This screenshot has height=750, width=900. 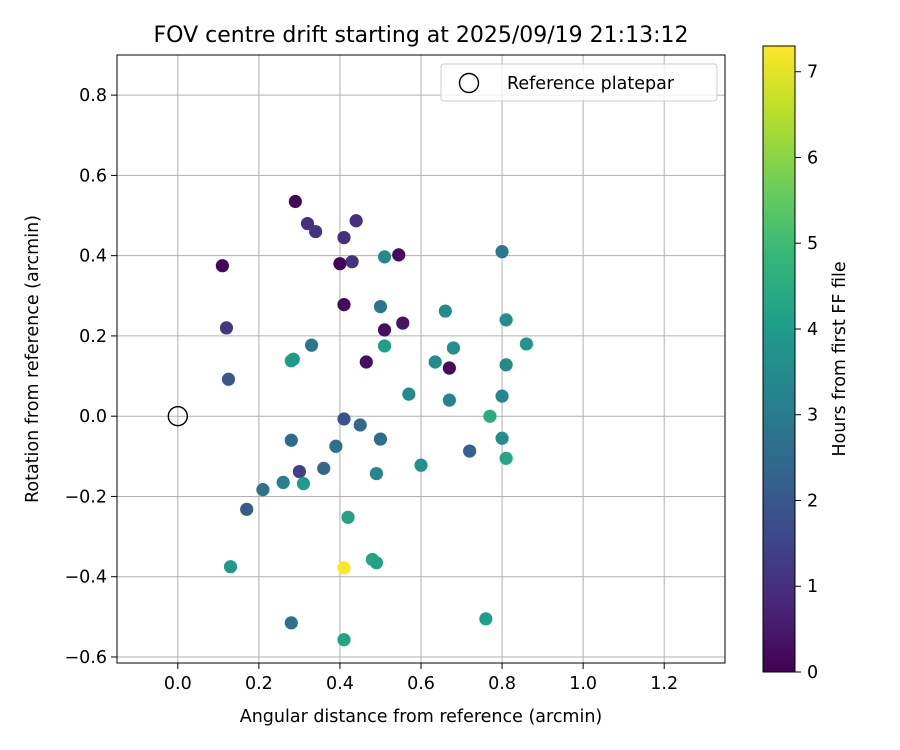 What do you see at coordinates (340, 684) in the screenshot?
I see `x-tick-label: 0.4` at bounding box center [340, 684].